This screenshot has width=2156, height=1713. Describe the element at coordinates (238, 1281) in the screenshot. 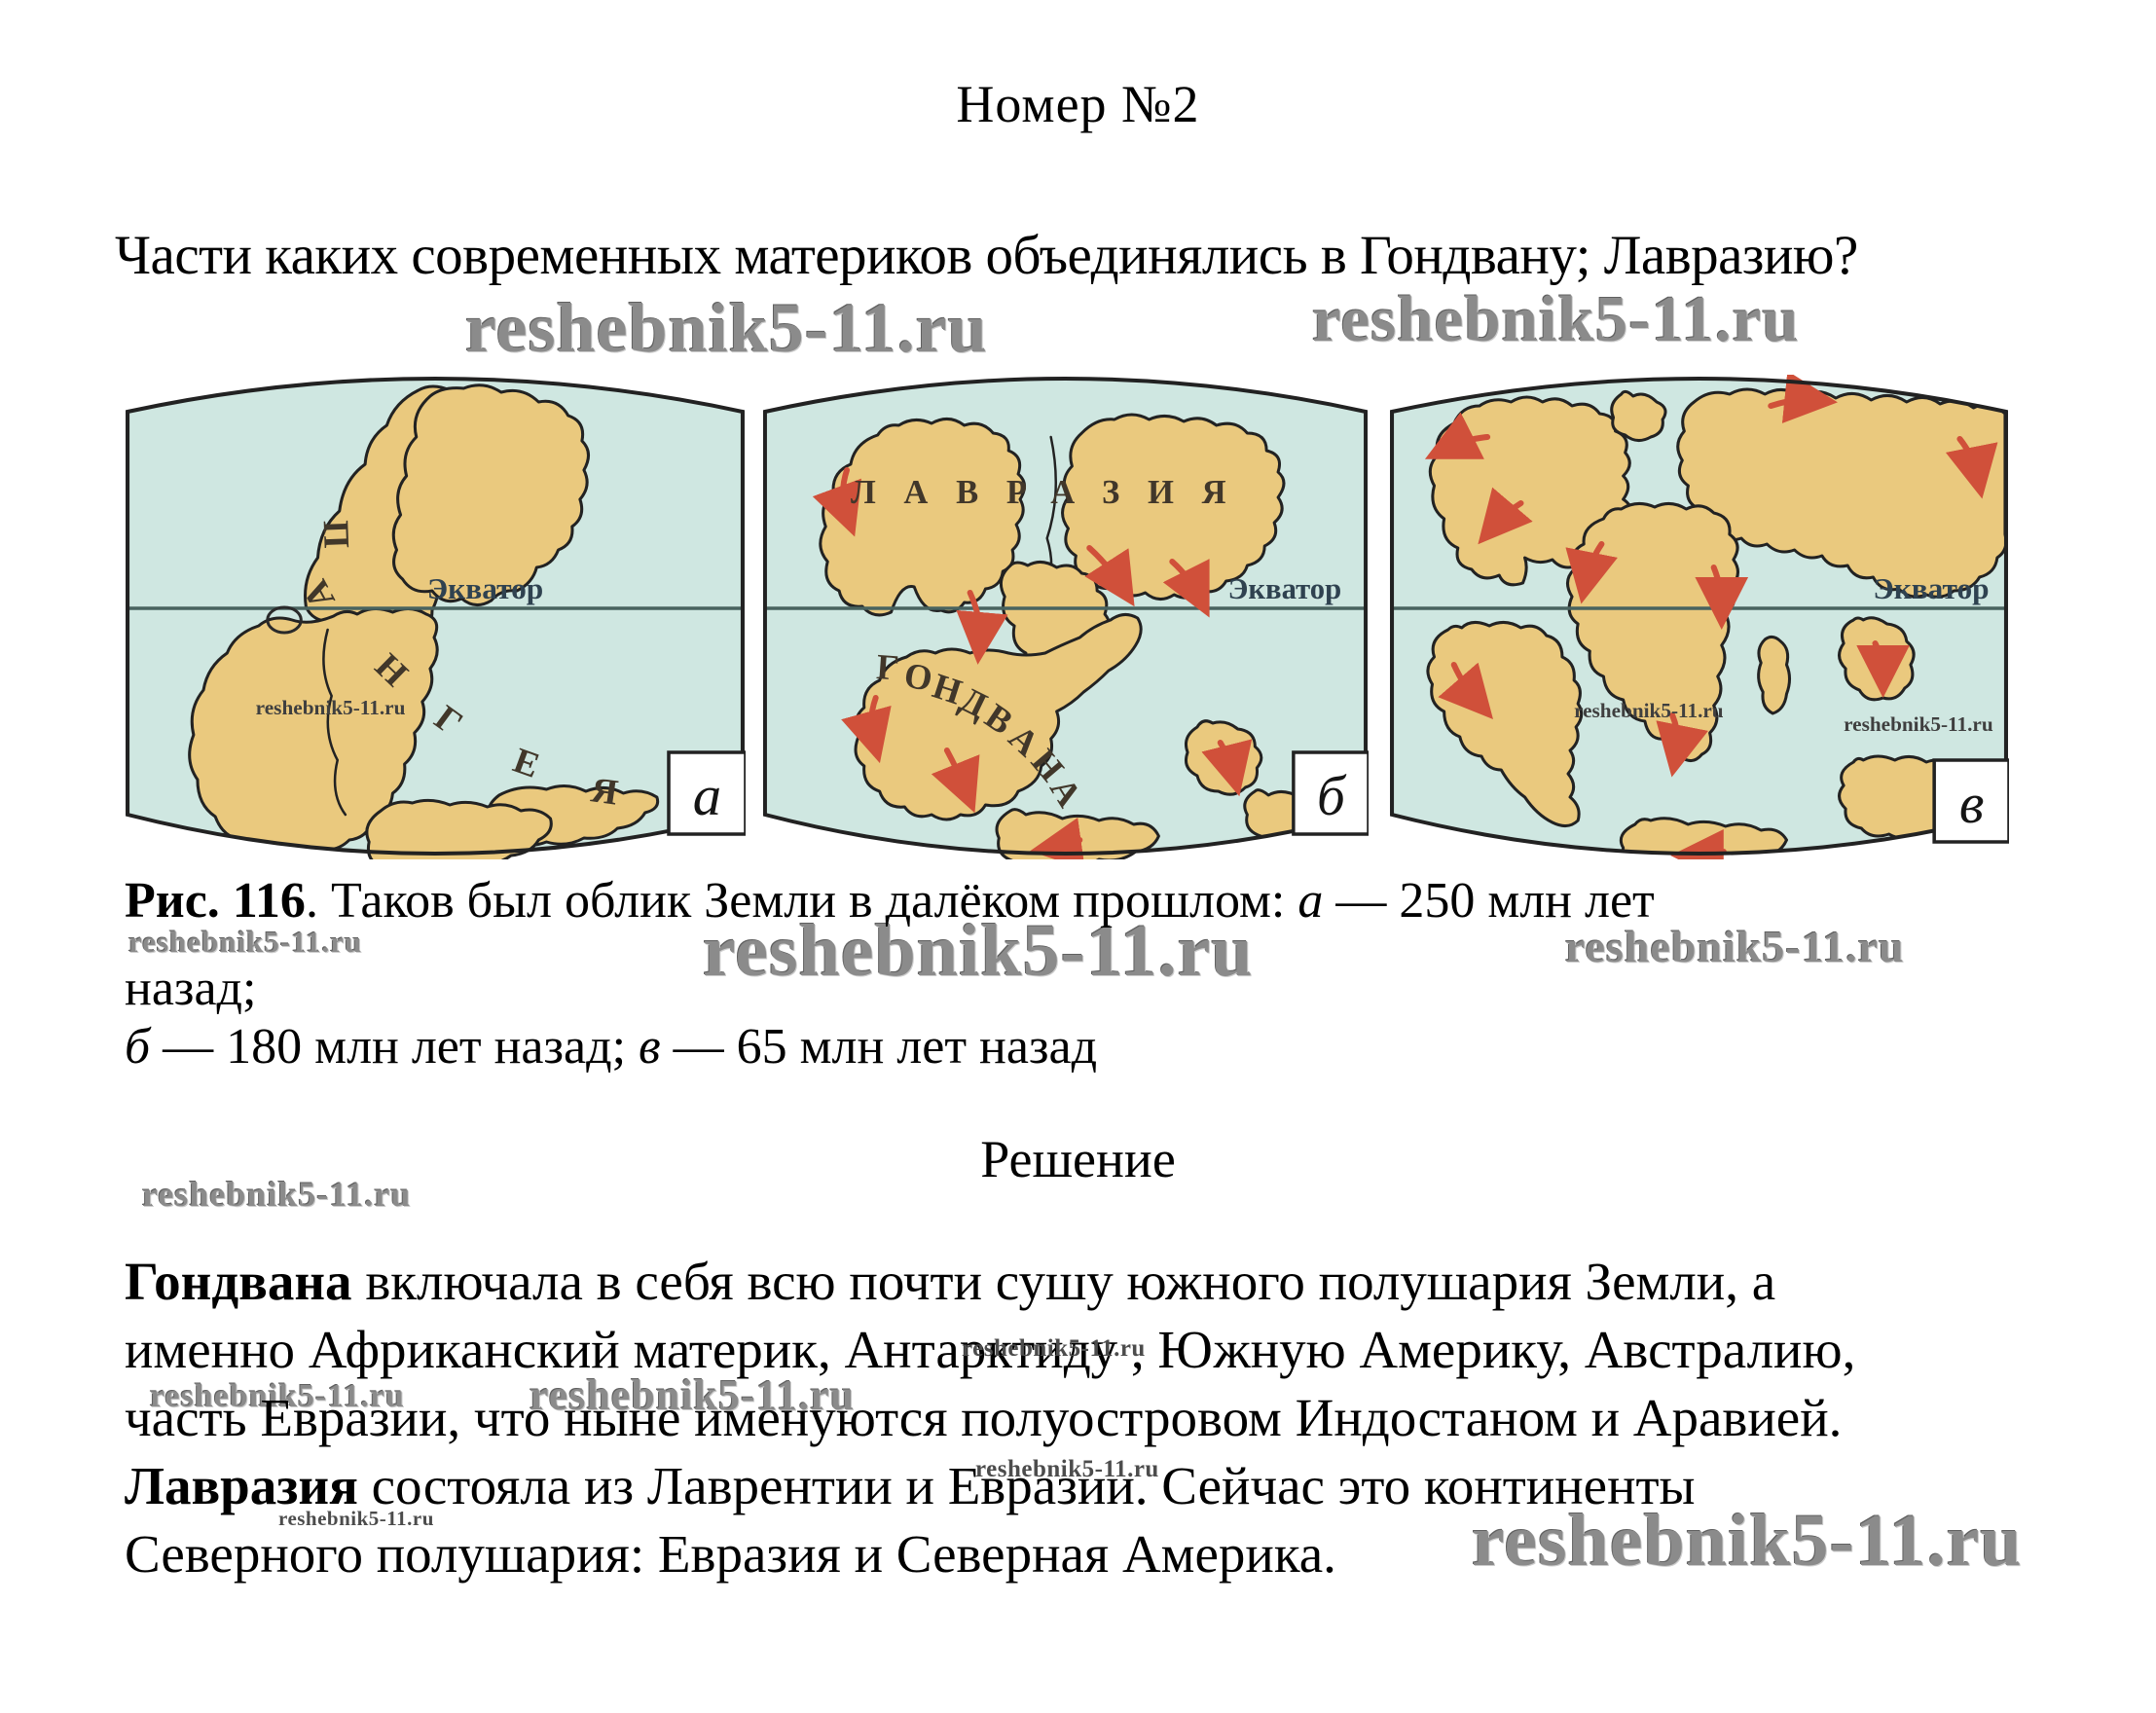

I see `solution-term: Гондвана` at that location.